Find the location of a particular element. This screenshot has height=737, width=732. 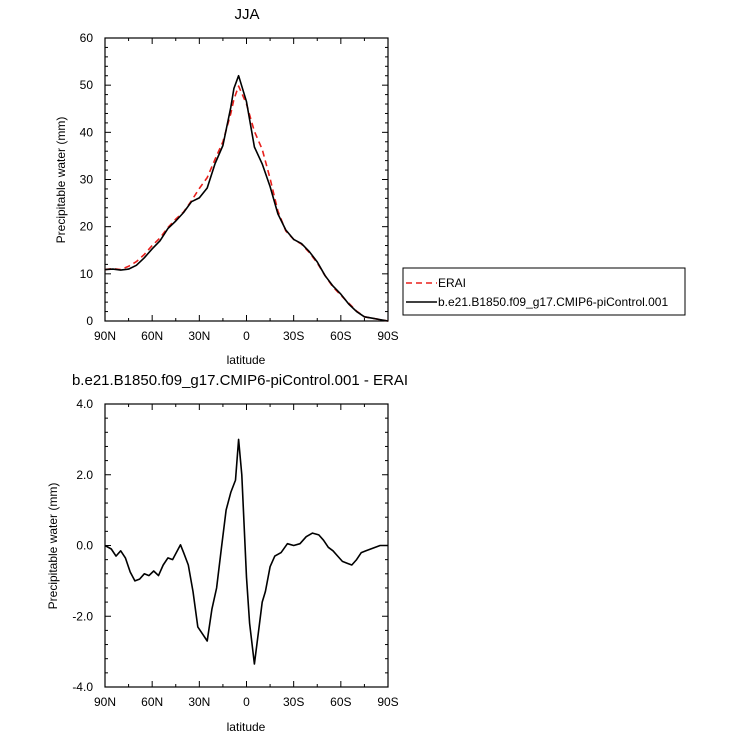

bottom-y-tick-label: -2.0 is located at coordinates (82, 616).